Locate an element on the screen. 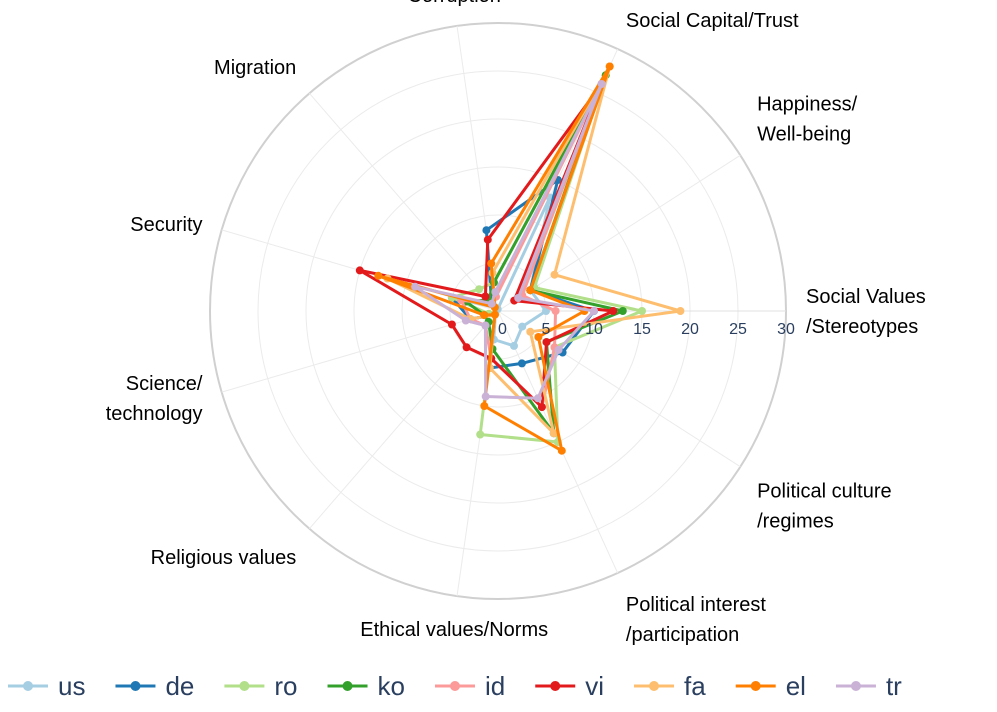 The image size is (997, 712). axis-label: Corruption is located at coordinates (454, 3).